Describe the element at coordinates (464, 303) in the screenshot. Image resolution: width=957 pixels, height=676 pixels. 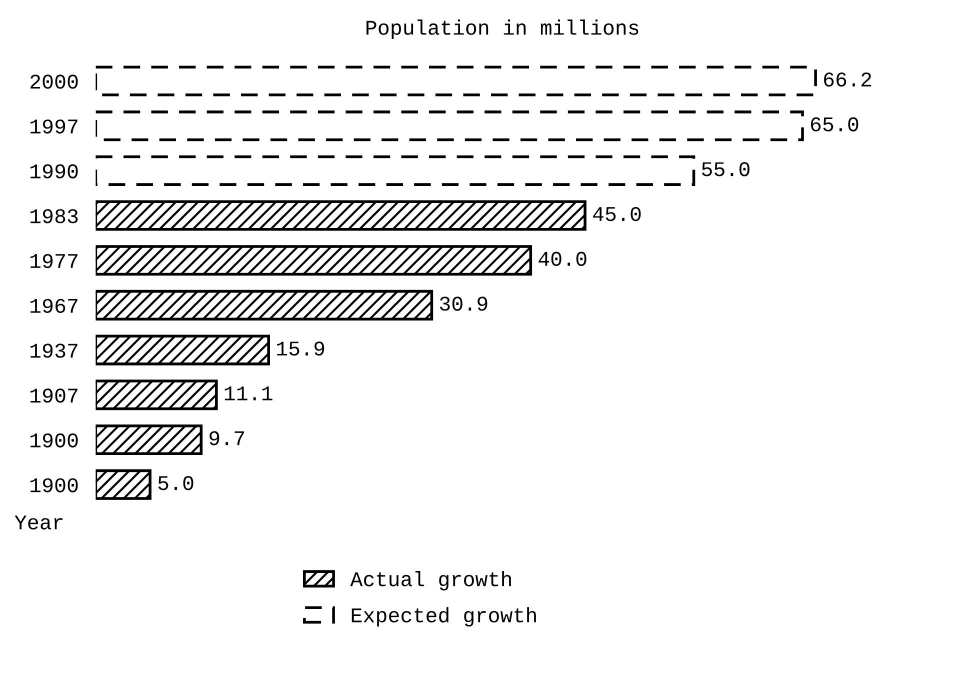
I see `data-label: 30.9` at that location.